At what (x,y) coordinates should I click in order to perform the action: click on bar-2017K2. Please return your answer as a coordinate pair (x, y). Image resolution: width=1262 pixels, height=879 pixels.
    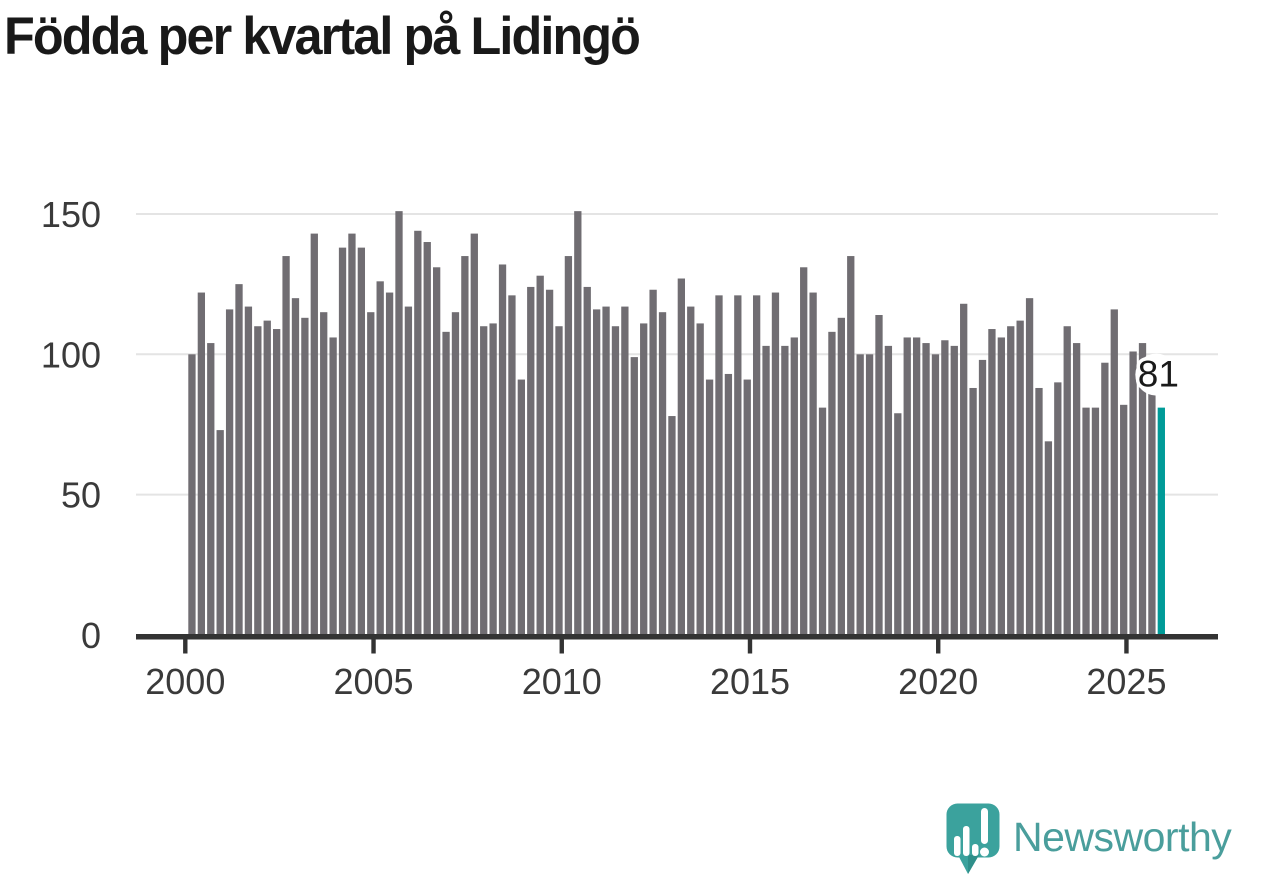
    Looking at the image, I should click on (841, 476).